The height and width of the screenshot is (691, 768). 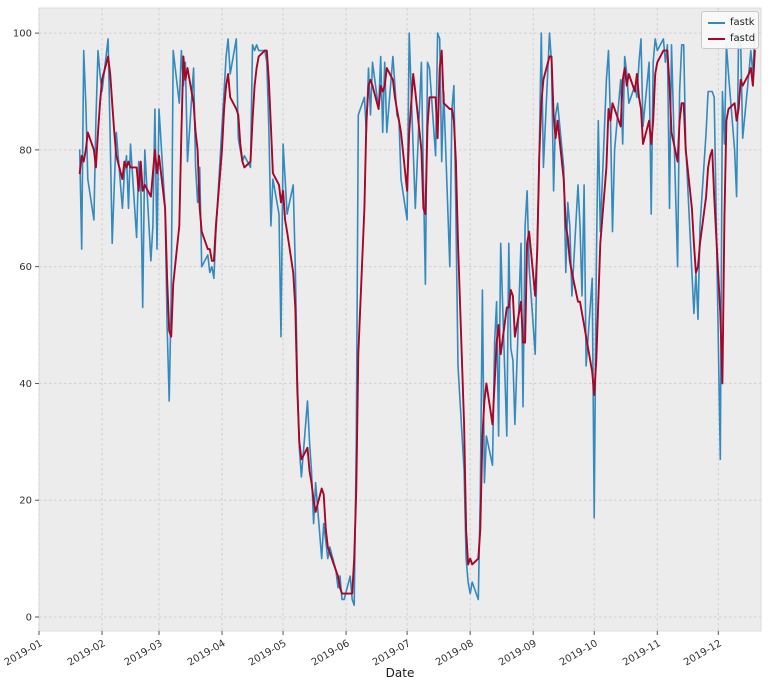 What do you see at coordinates (25, 384) in the screenshot?
I see `y-tick-label: 40` at bounding box center [25, 384].